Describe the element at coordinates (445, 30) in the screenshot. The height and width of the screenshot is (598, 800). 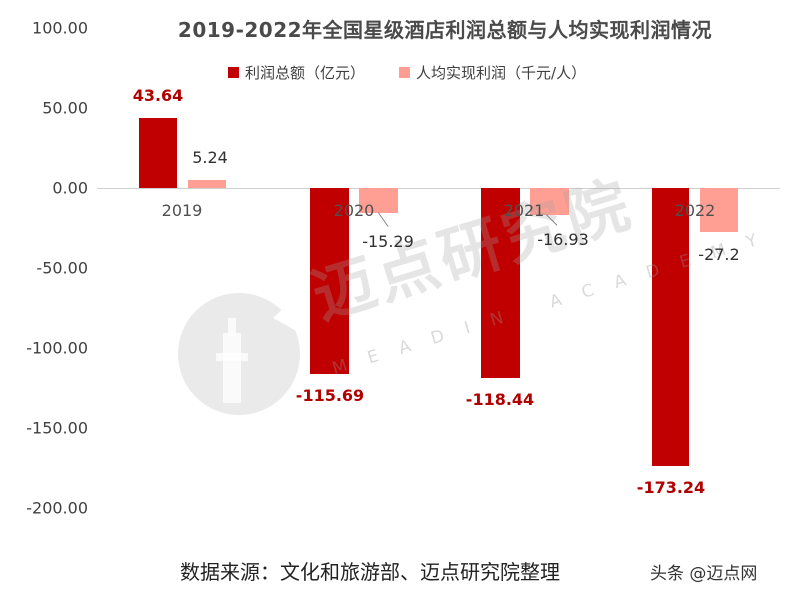
I see `chart-title: 2019-2022年全国星级酒店利润总额与人均实现利润情况` at that location.